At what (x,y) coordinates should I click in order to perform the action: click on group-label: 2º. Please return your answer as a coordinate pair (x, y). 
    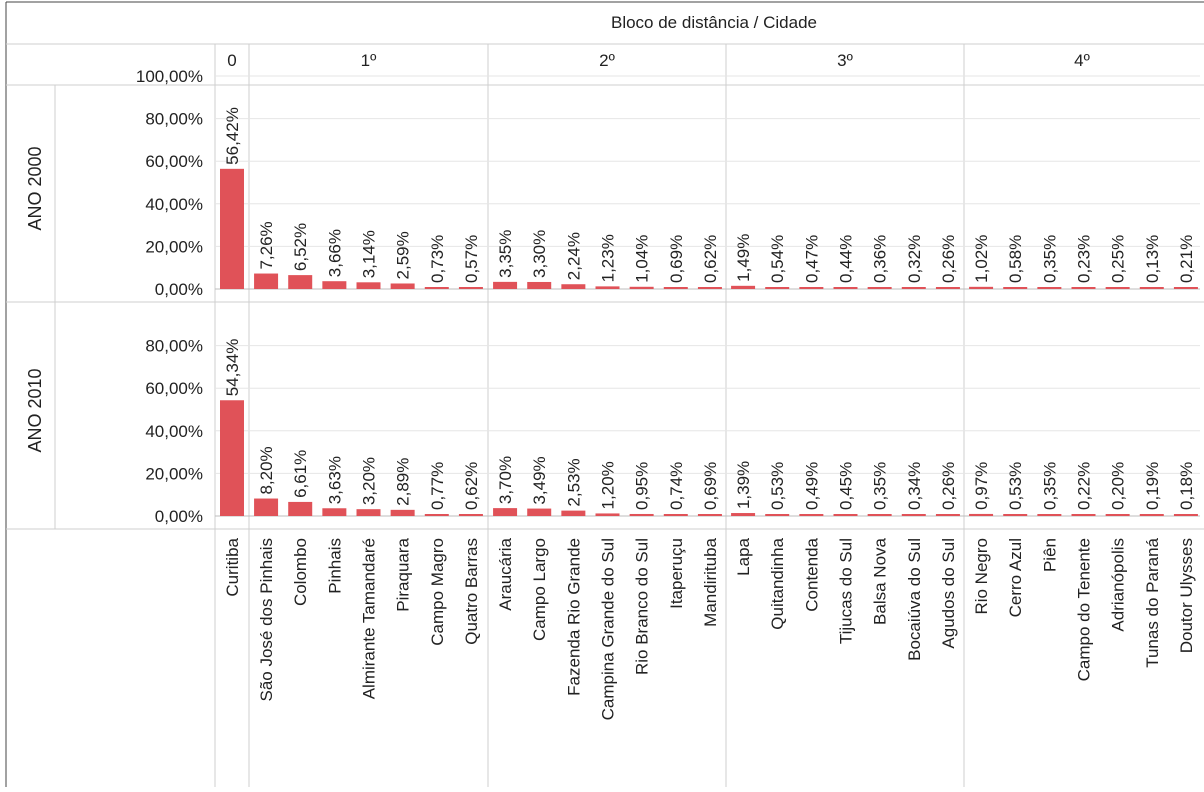
    Looking at the image, I should click on (607, 60).